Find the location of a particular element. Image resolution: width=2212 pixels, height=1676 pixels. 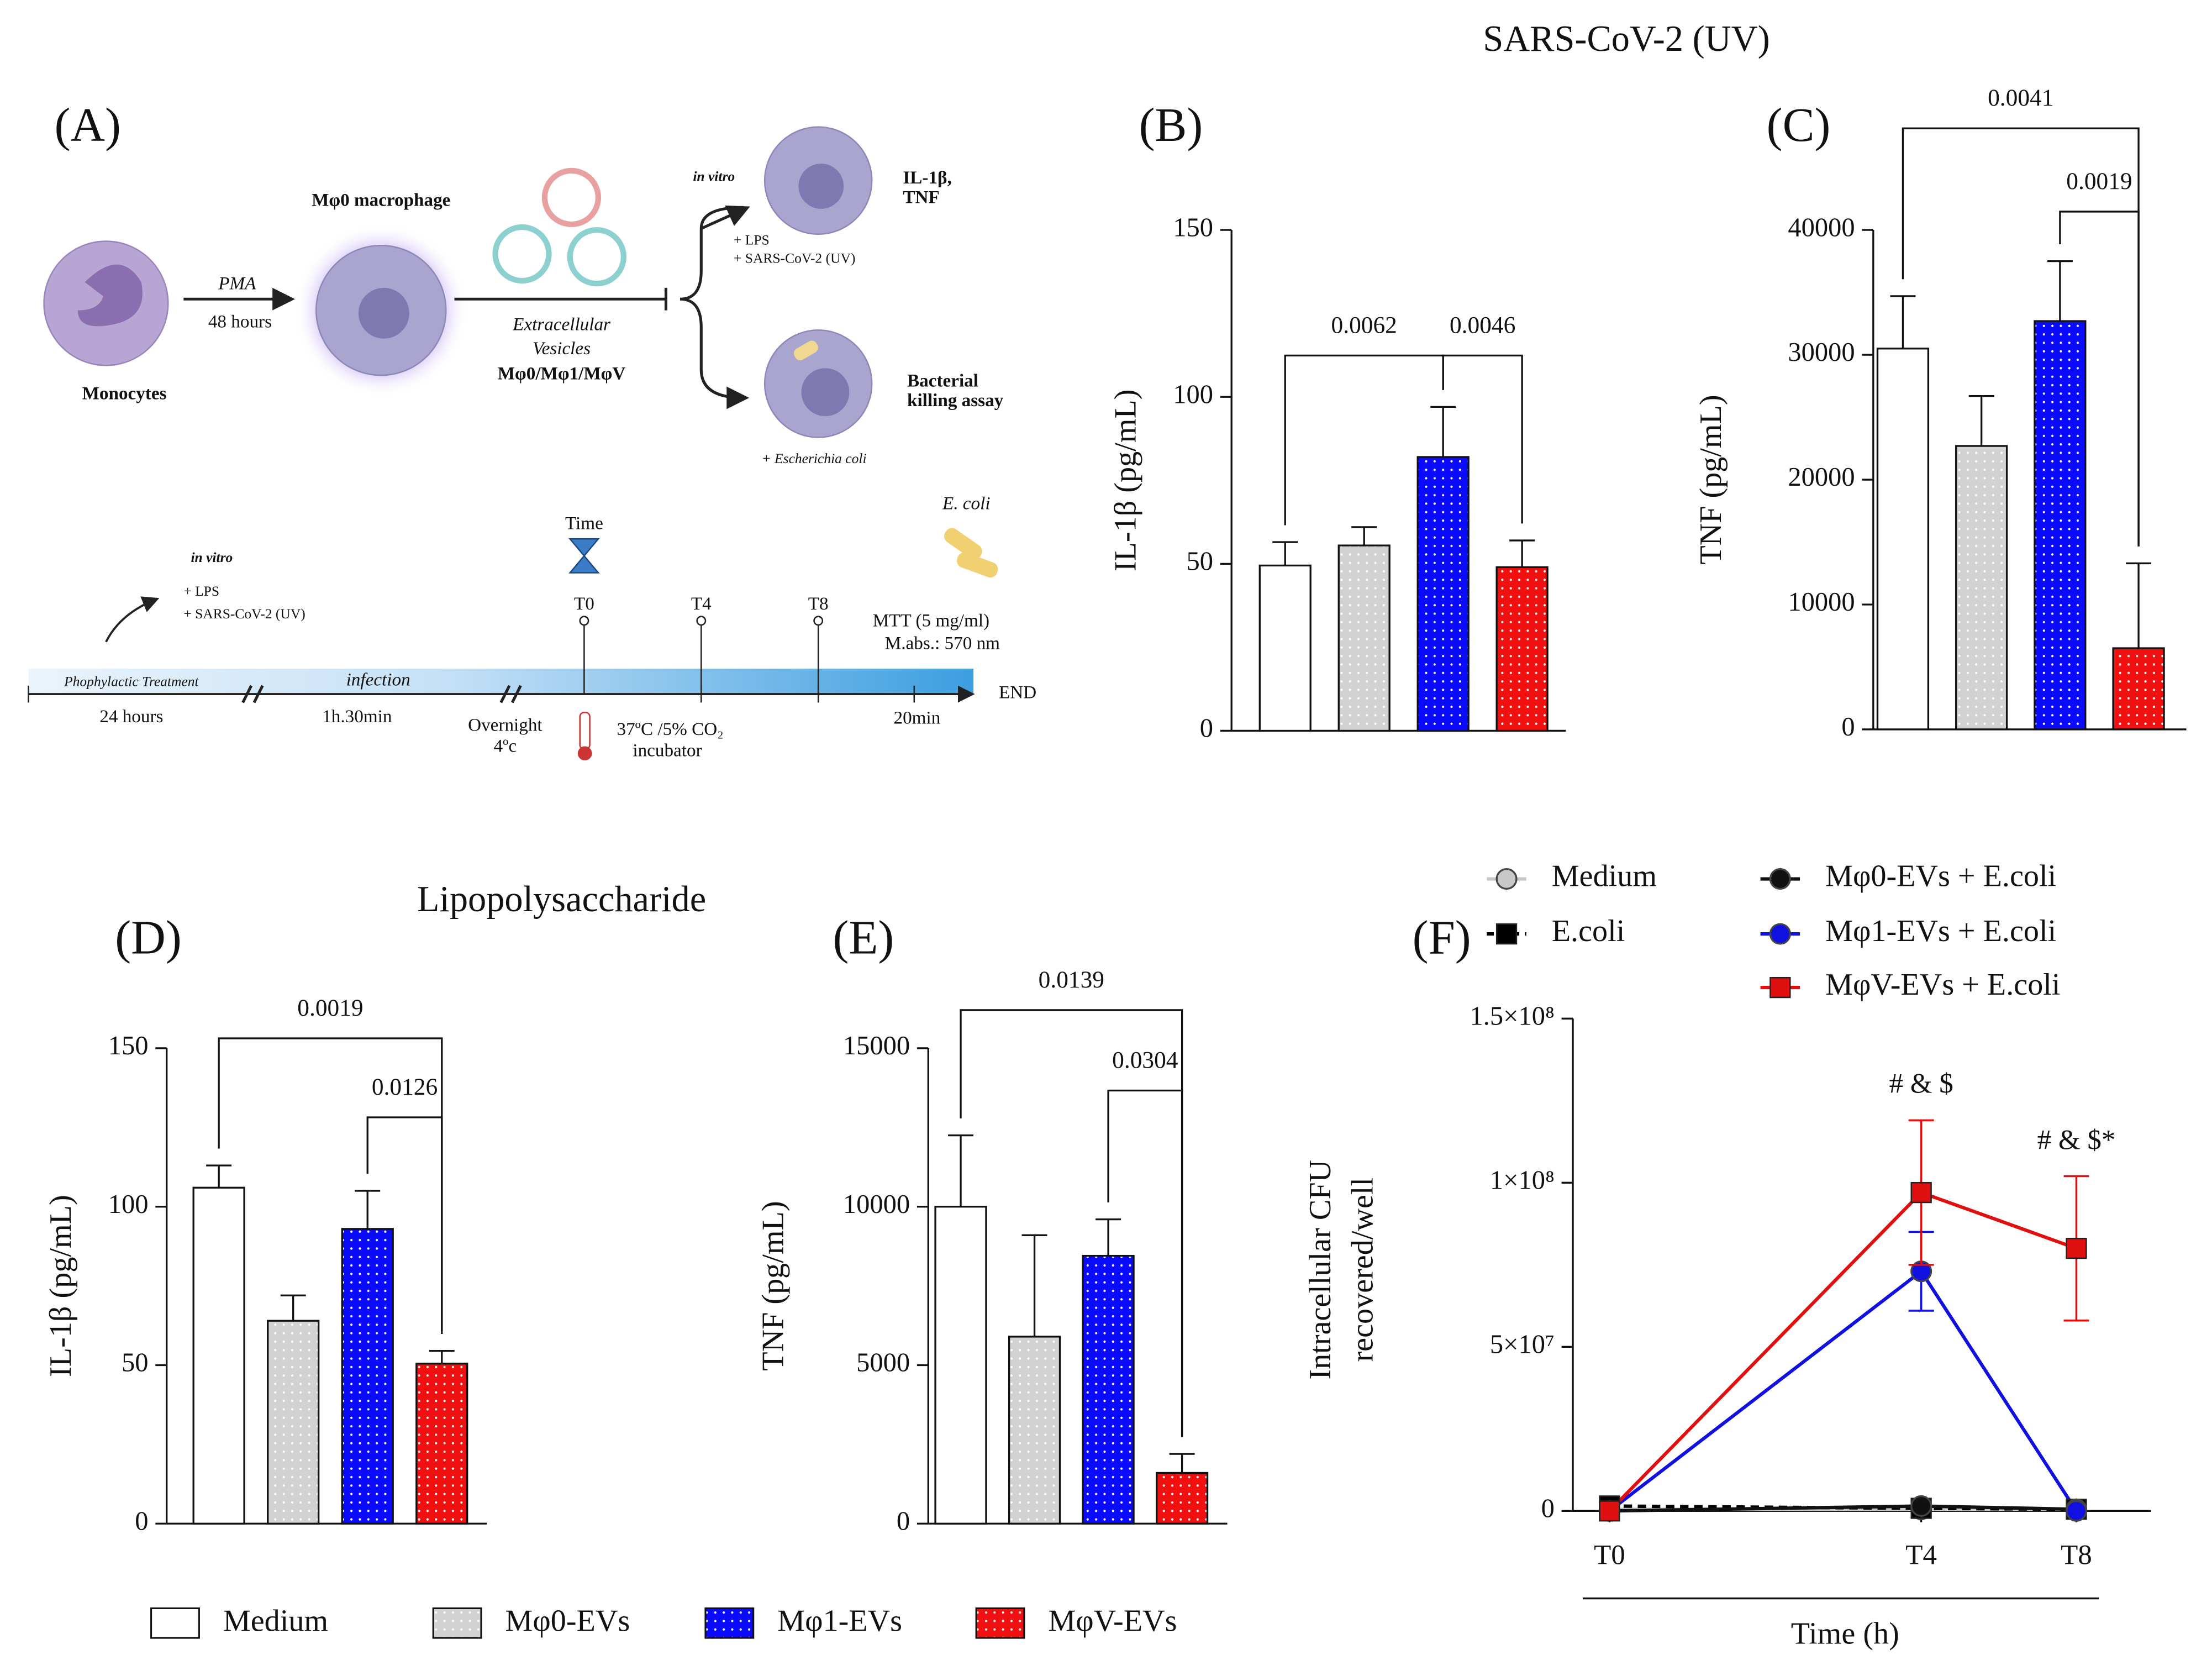

label: Bacterial is located at coordinates (942, 380).